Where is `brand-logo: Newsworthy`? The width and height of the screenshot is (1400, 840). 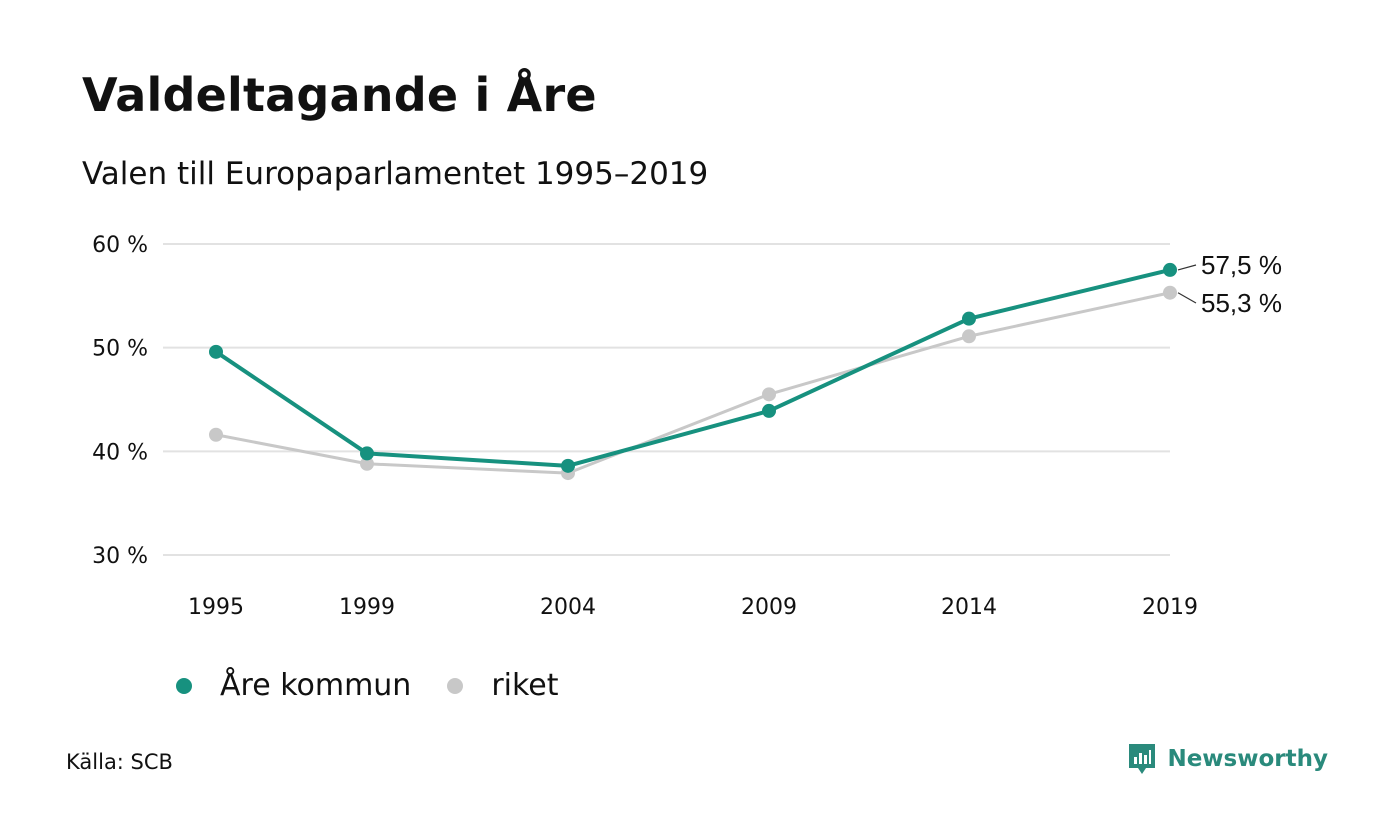 brand-logo: Newsworthy is located at coordinates (1227, 759).